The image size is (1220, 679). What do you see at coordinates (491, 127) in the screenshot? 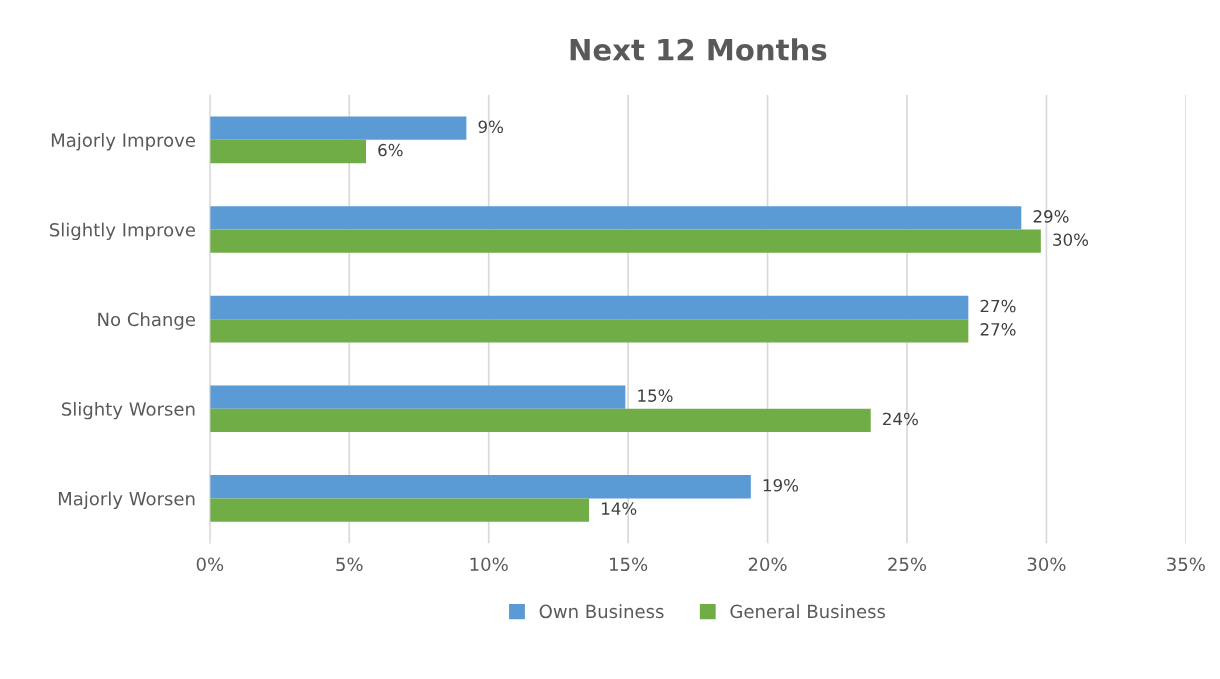
I see `data-label: 9%` at bounding box center [491, 127].